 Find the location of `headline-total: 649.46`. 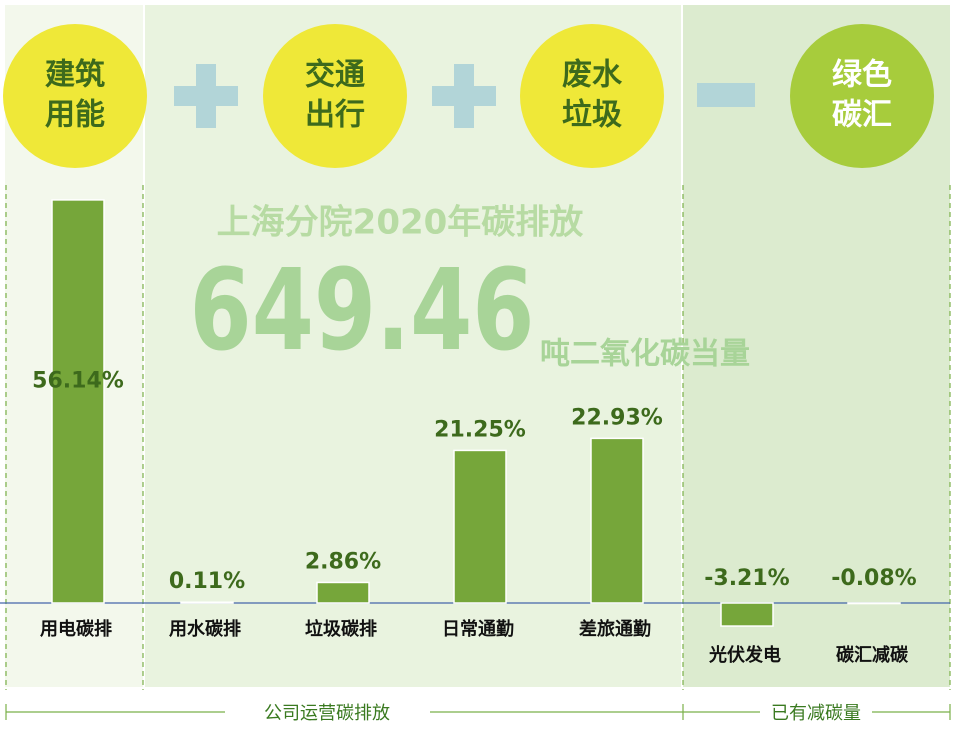

headline-total: 649.46 is located at coordinates (362, 311).